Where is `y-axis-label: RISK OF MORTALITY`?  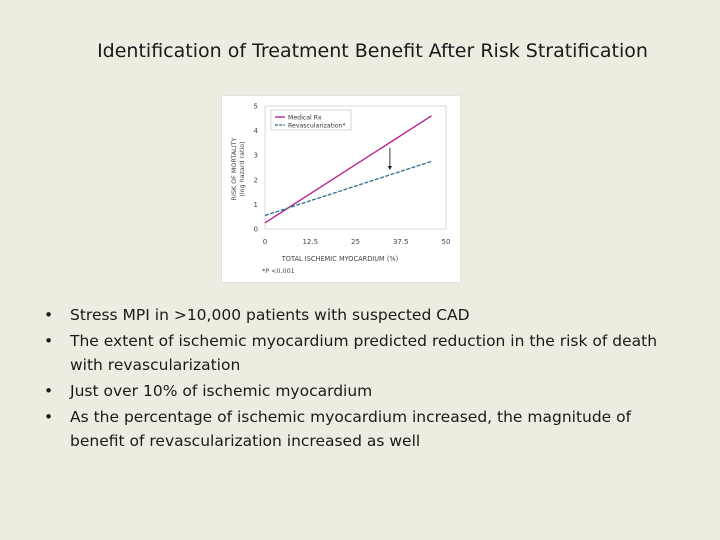 y-axis-label: RISK OF MORTALITY is located at coordinates (234, 168).